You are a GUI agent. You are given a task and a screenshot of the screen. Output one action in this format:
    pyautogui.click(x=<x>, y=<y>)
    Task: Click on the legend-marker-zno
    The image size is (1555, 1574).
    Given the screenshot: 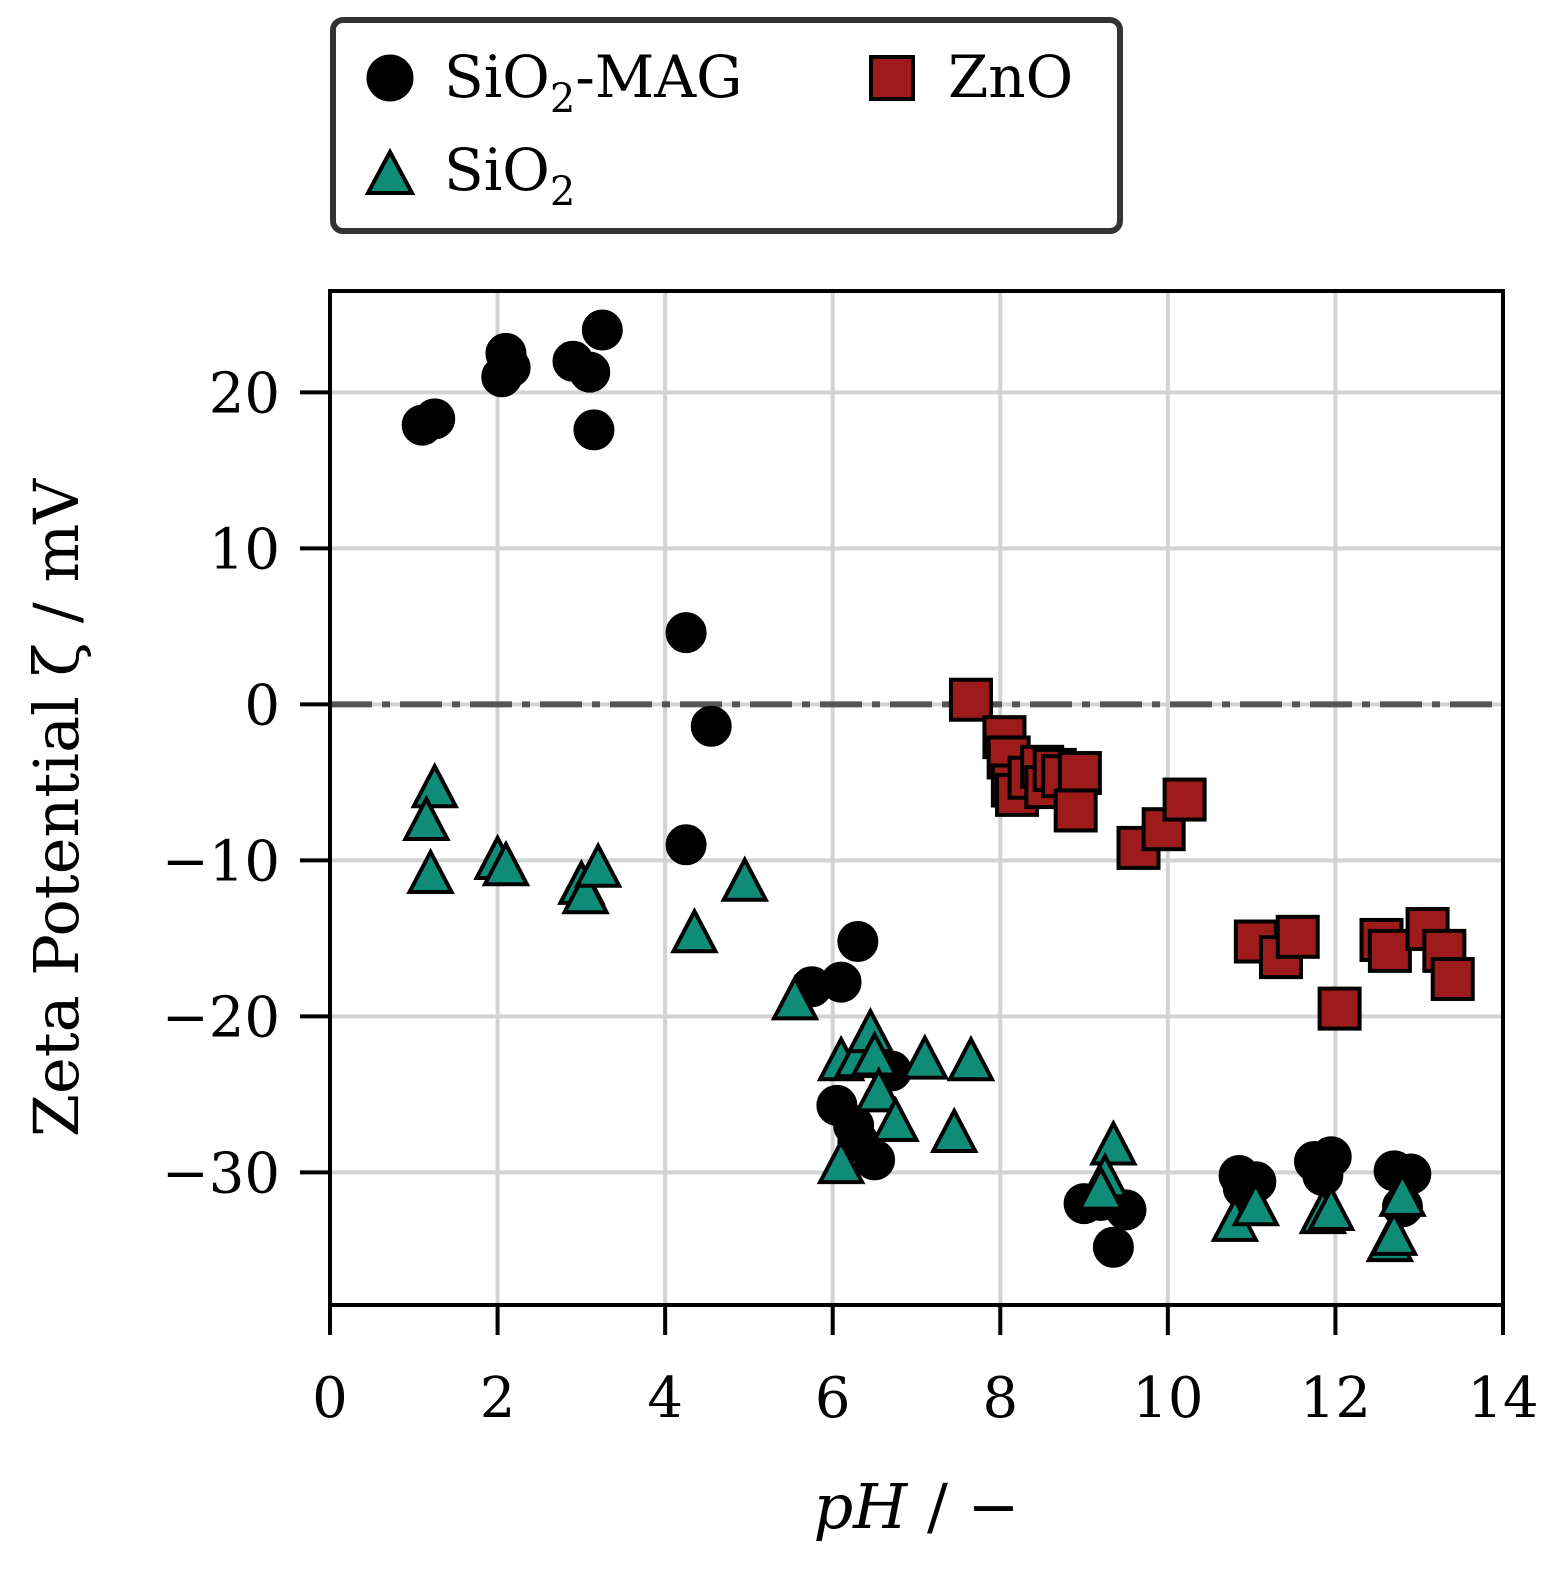 What is the action you would take?
    pyautogui.click(x=892, y=78)
    